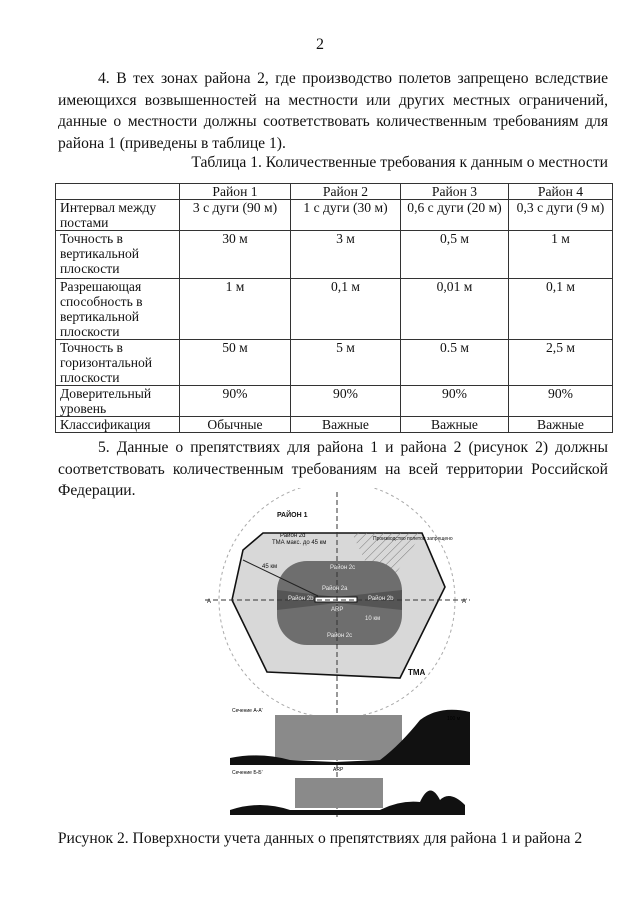  I want to click on table-row: Классификация Обычные Важные Важные Важные, so click(334, 424).